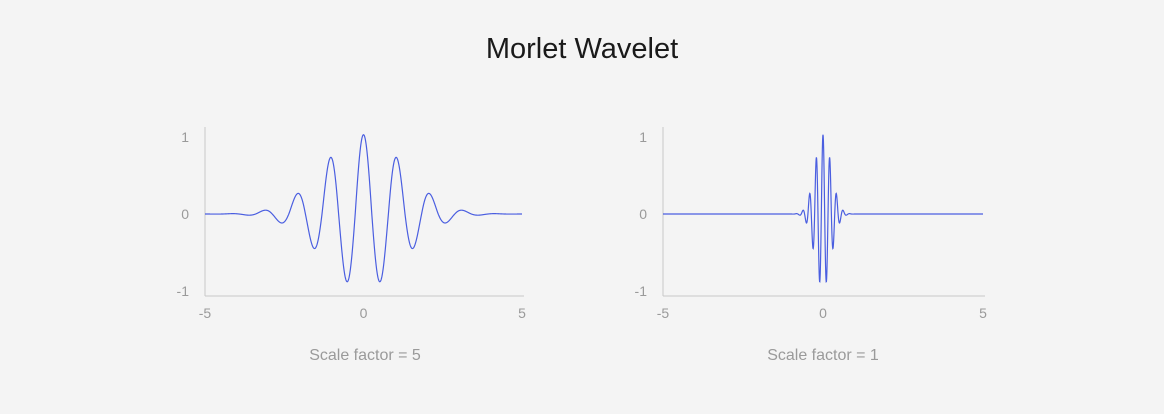 Image resolution: width=1164 pixels, height=414 pixels. I want to click on chart-caption: Scale factor = 5, so click(365, 355).